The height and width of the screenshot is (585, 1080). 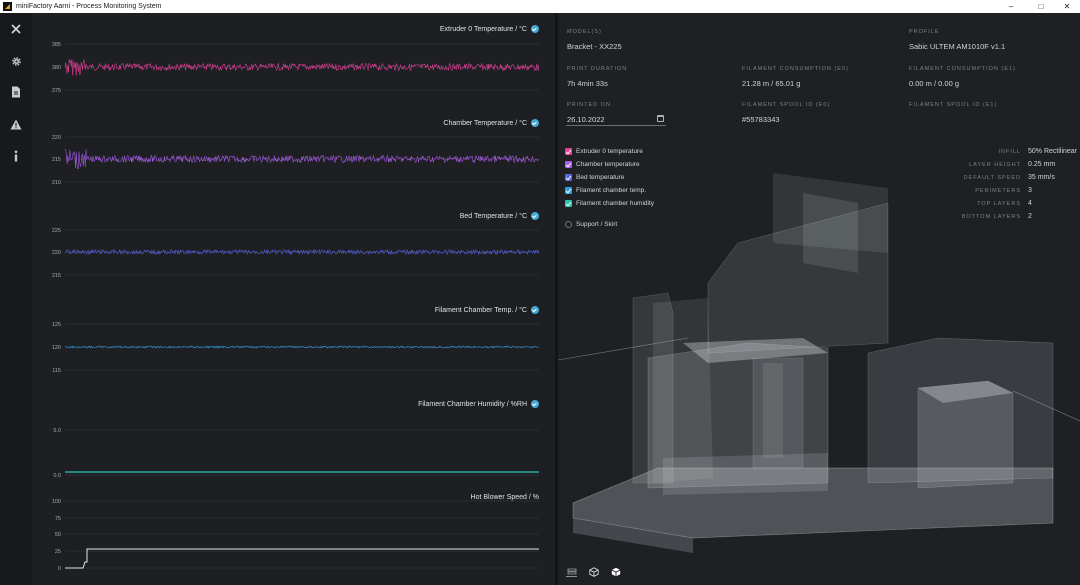 I want to click on param-layer-height-label: LAYER HEIGHT, so click(x=995, y=165).